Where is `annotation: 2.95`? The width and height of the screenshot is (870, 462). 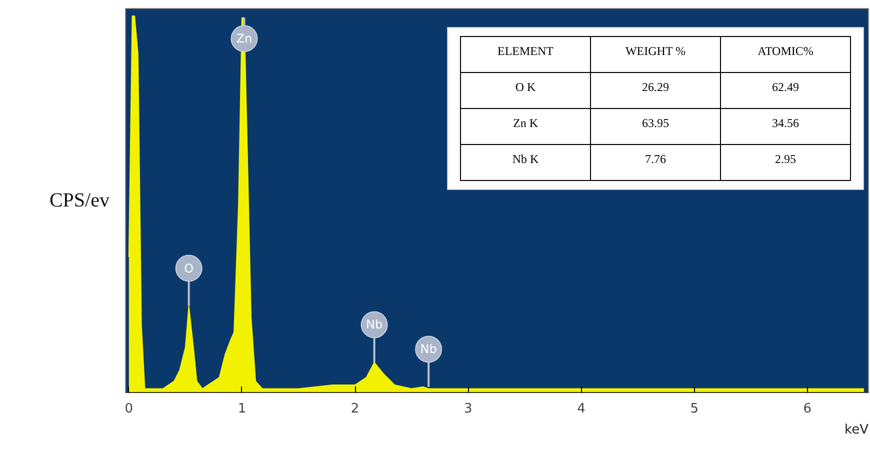
annotation: 2.95 is located at coordinates (785, 162).